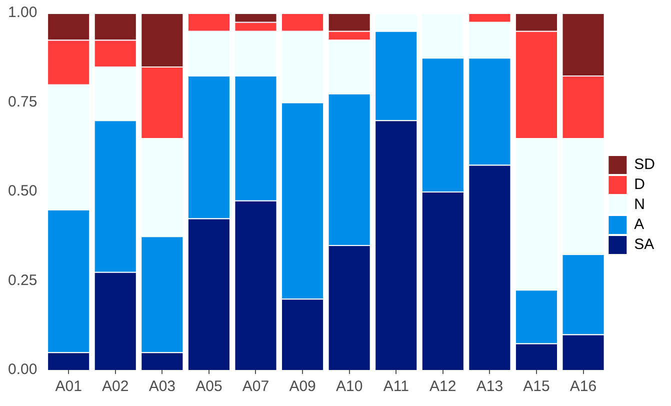 This screenshot has width=671, height=406. What do you see at coordinates (162, 387) in the screenshot?
I see `x-tick-label: A03` at bounding box center [162, 387].